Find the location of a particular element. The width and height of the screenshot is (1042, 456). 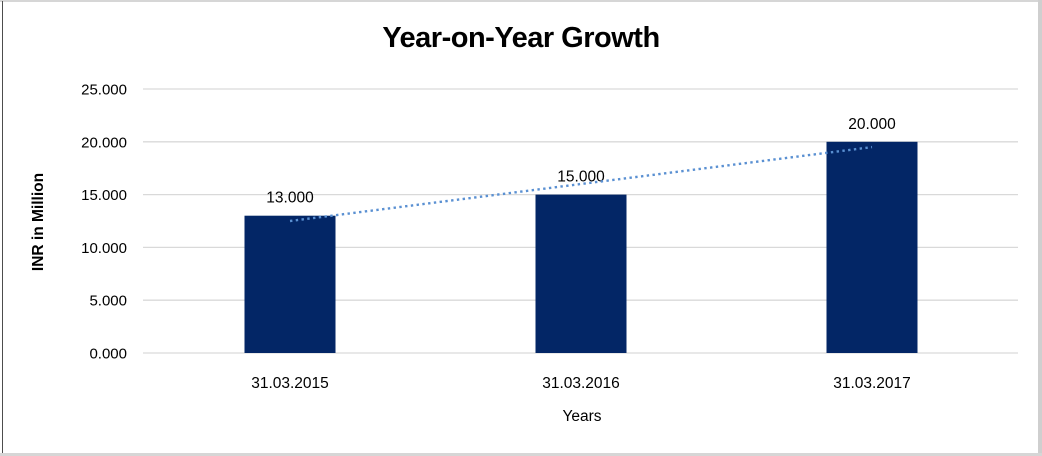

window-border-right is located at coordinates (1040, 228).